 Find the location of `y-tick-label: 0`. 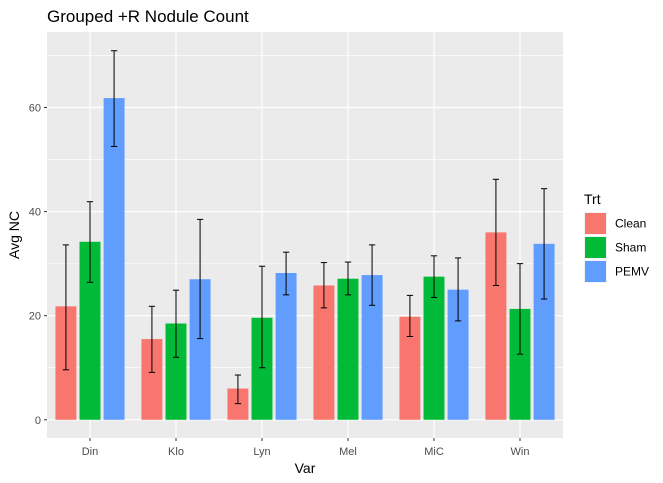

y-tick-label: 0 is located at coordinates (38, 421).